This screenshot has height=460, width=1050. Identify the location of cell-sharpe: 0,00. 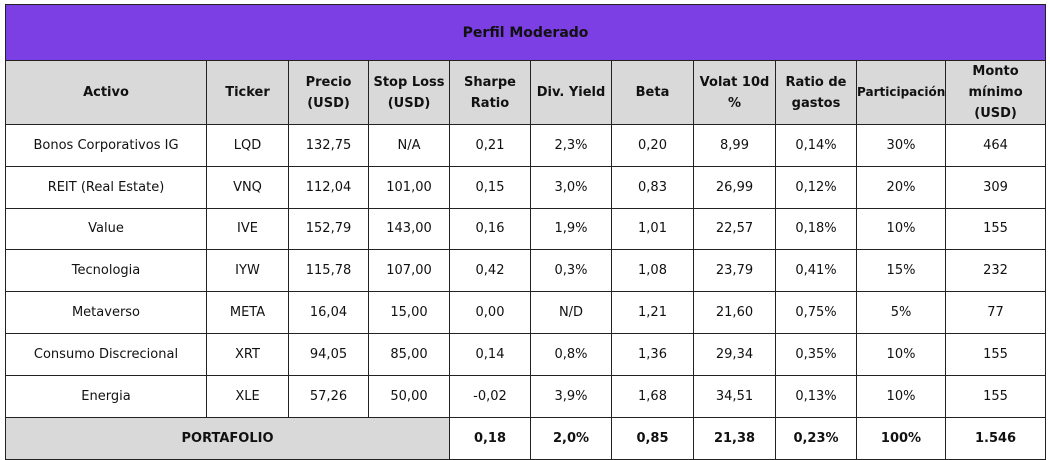
(490, 312).